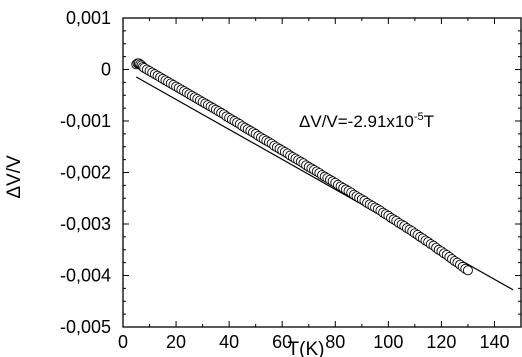 This screenshot has width=522, height=357. What do you see at coordinates (176, 342) in the screenshot?
I see `x-tick-label: 20` at bounding box center [176, 342].